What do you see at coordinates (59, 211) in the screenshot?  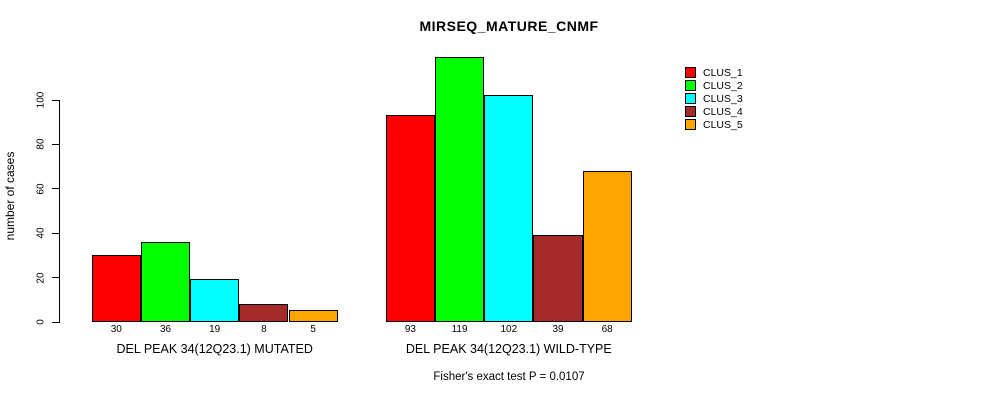 I see `y-axis-line` at bounding box center [59, 211].